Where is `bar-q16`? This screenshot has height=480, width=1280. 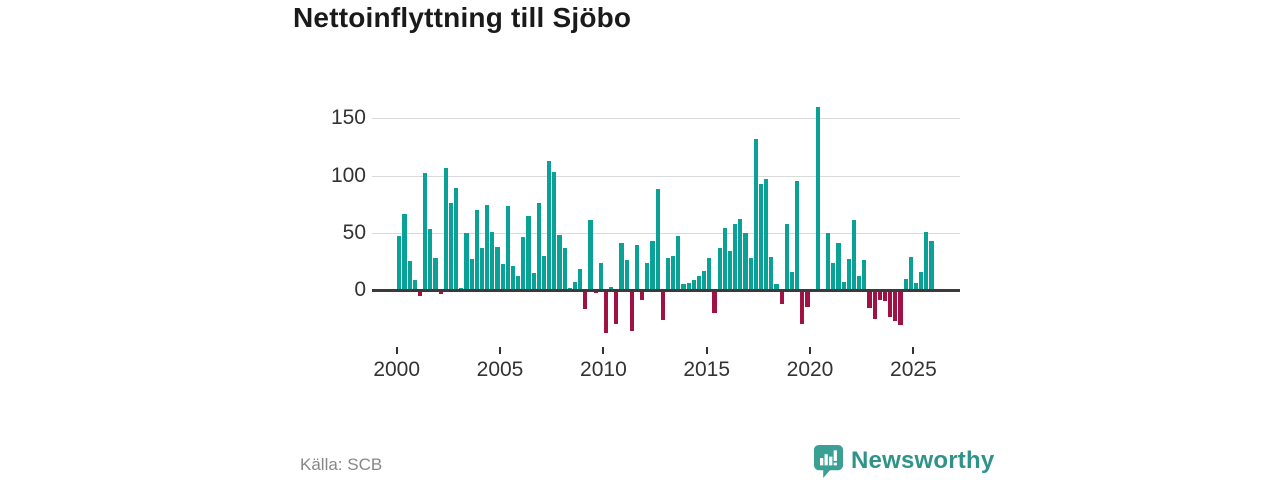
bar-q16 is located at coordinates (482, 268).